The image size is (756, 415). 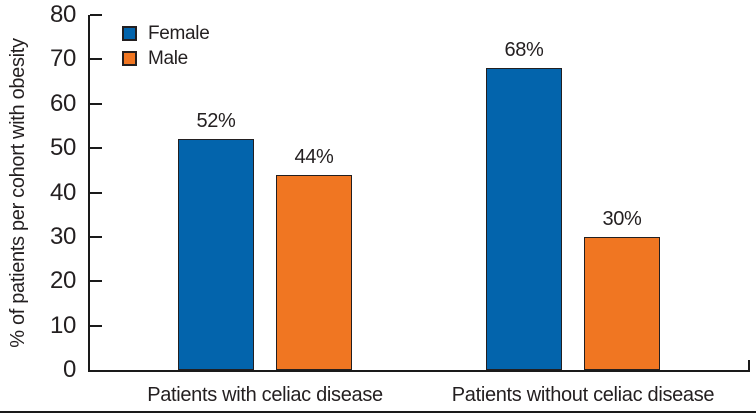 I want to click on y-tick-label-70: 70, so click(x=62, y=59).